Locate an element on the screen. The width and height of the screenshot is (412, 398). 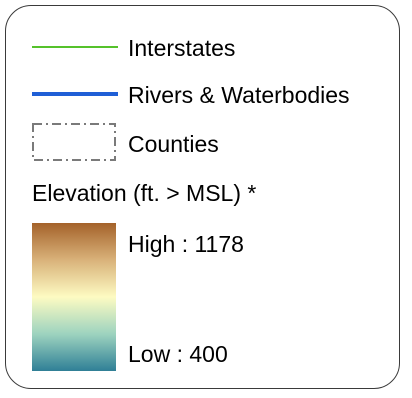
rivers-line-symbol is located at coordinates (75, 94).